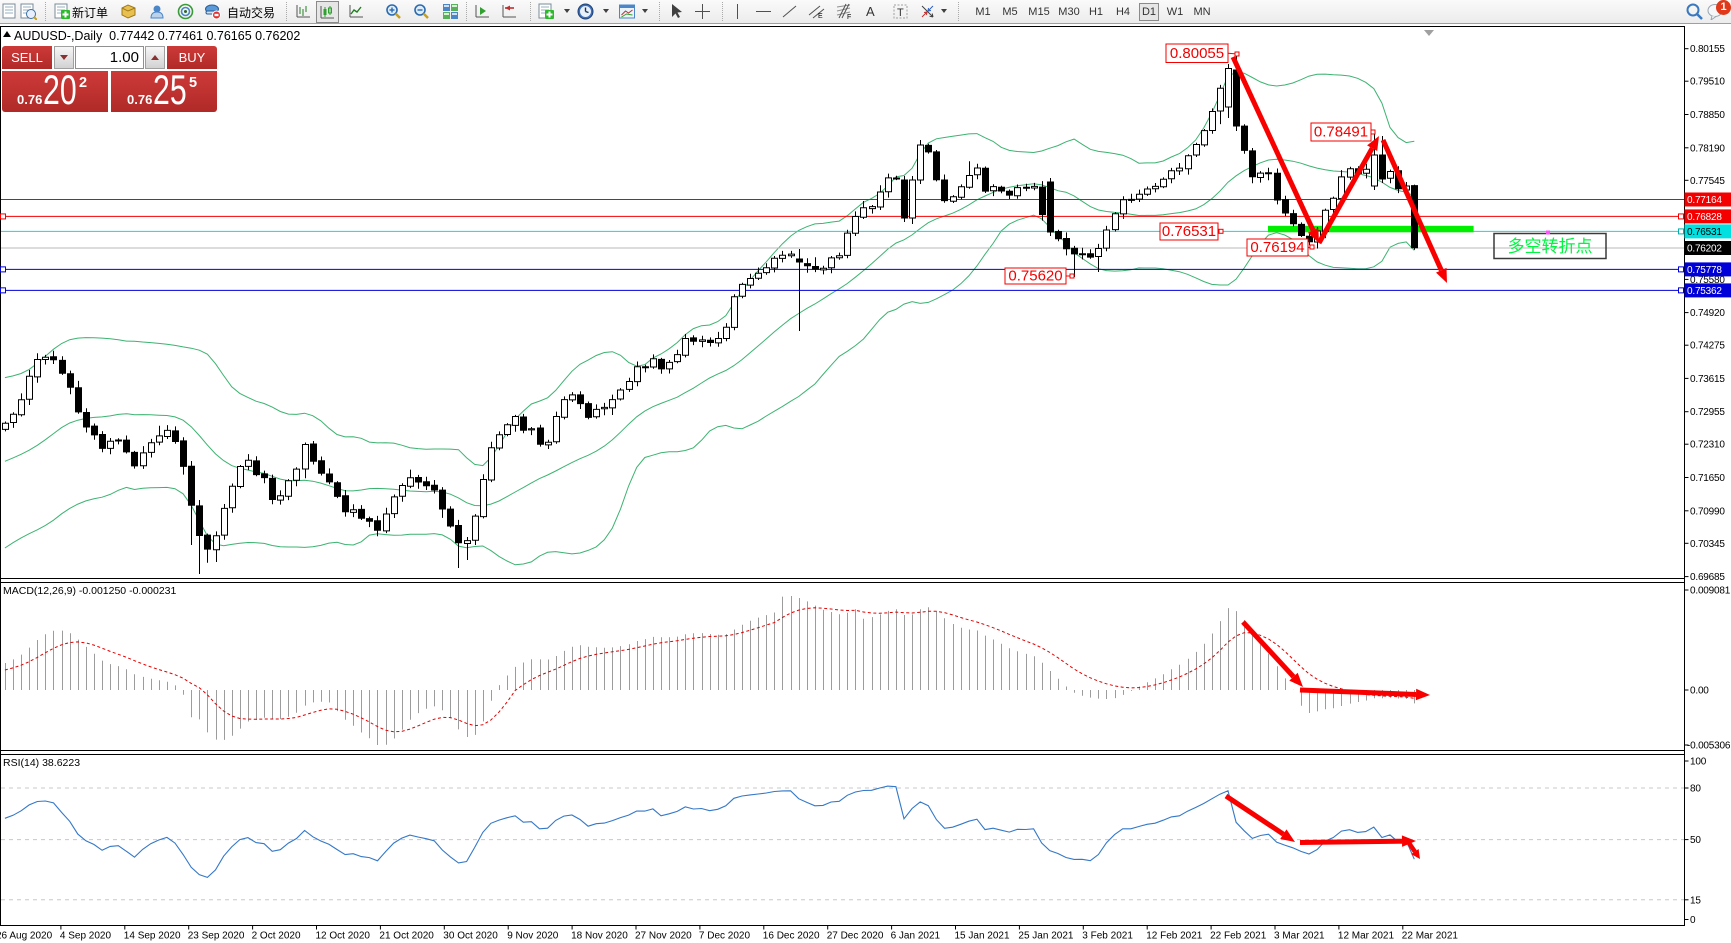 Image resolution: width=1731 pixels, height=943 pixels. Describe the element at coordinates (1197, 53) in the screenshot. I see `svg-text: 0.80055` at that location.